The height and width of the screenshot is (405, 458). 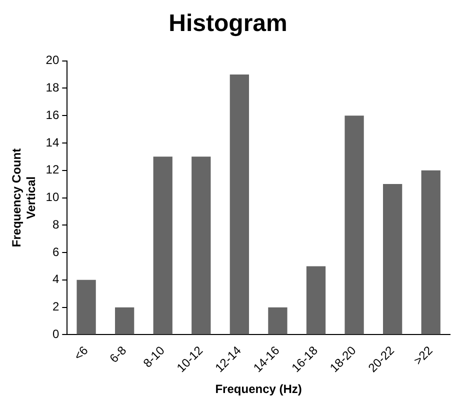 I want to click on x-tick-label: <6, so click(x=81, y=353).